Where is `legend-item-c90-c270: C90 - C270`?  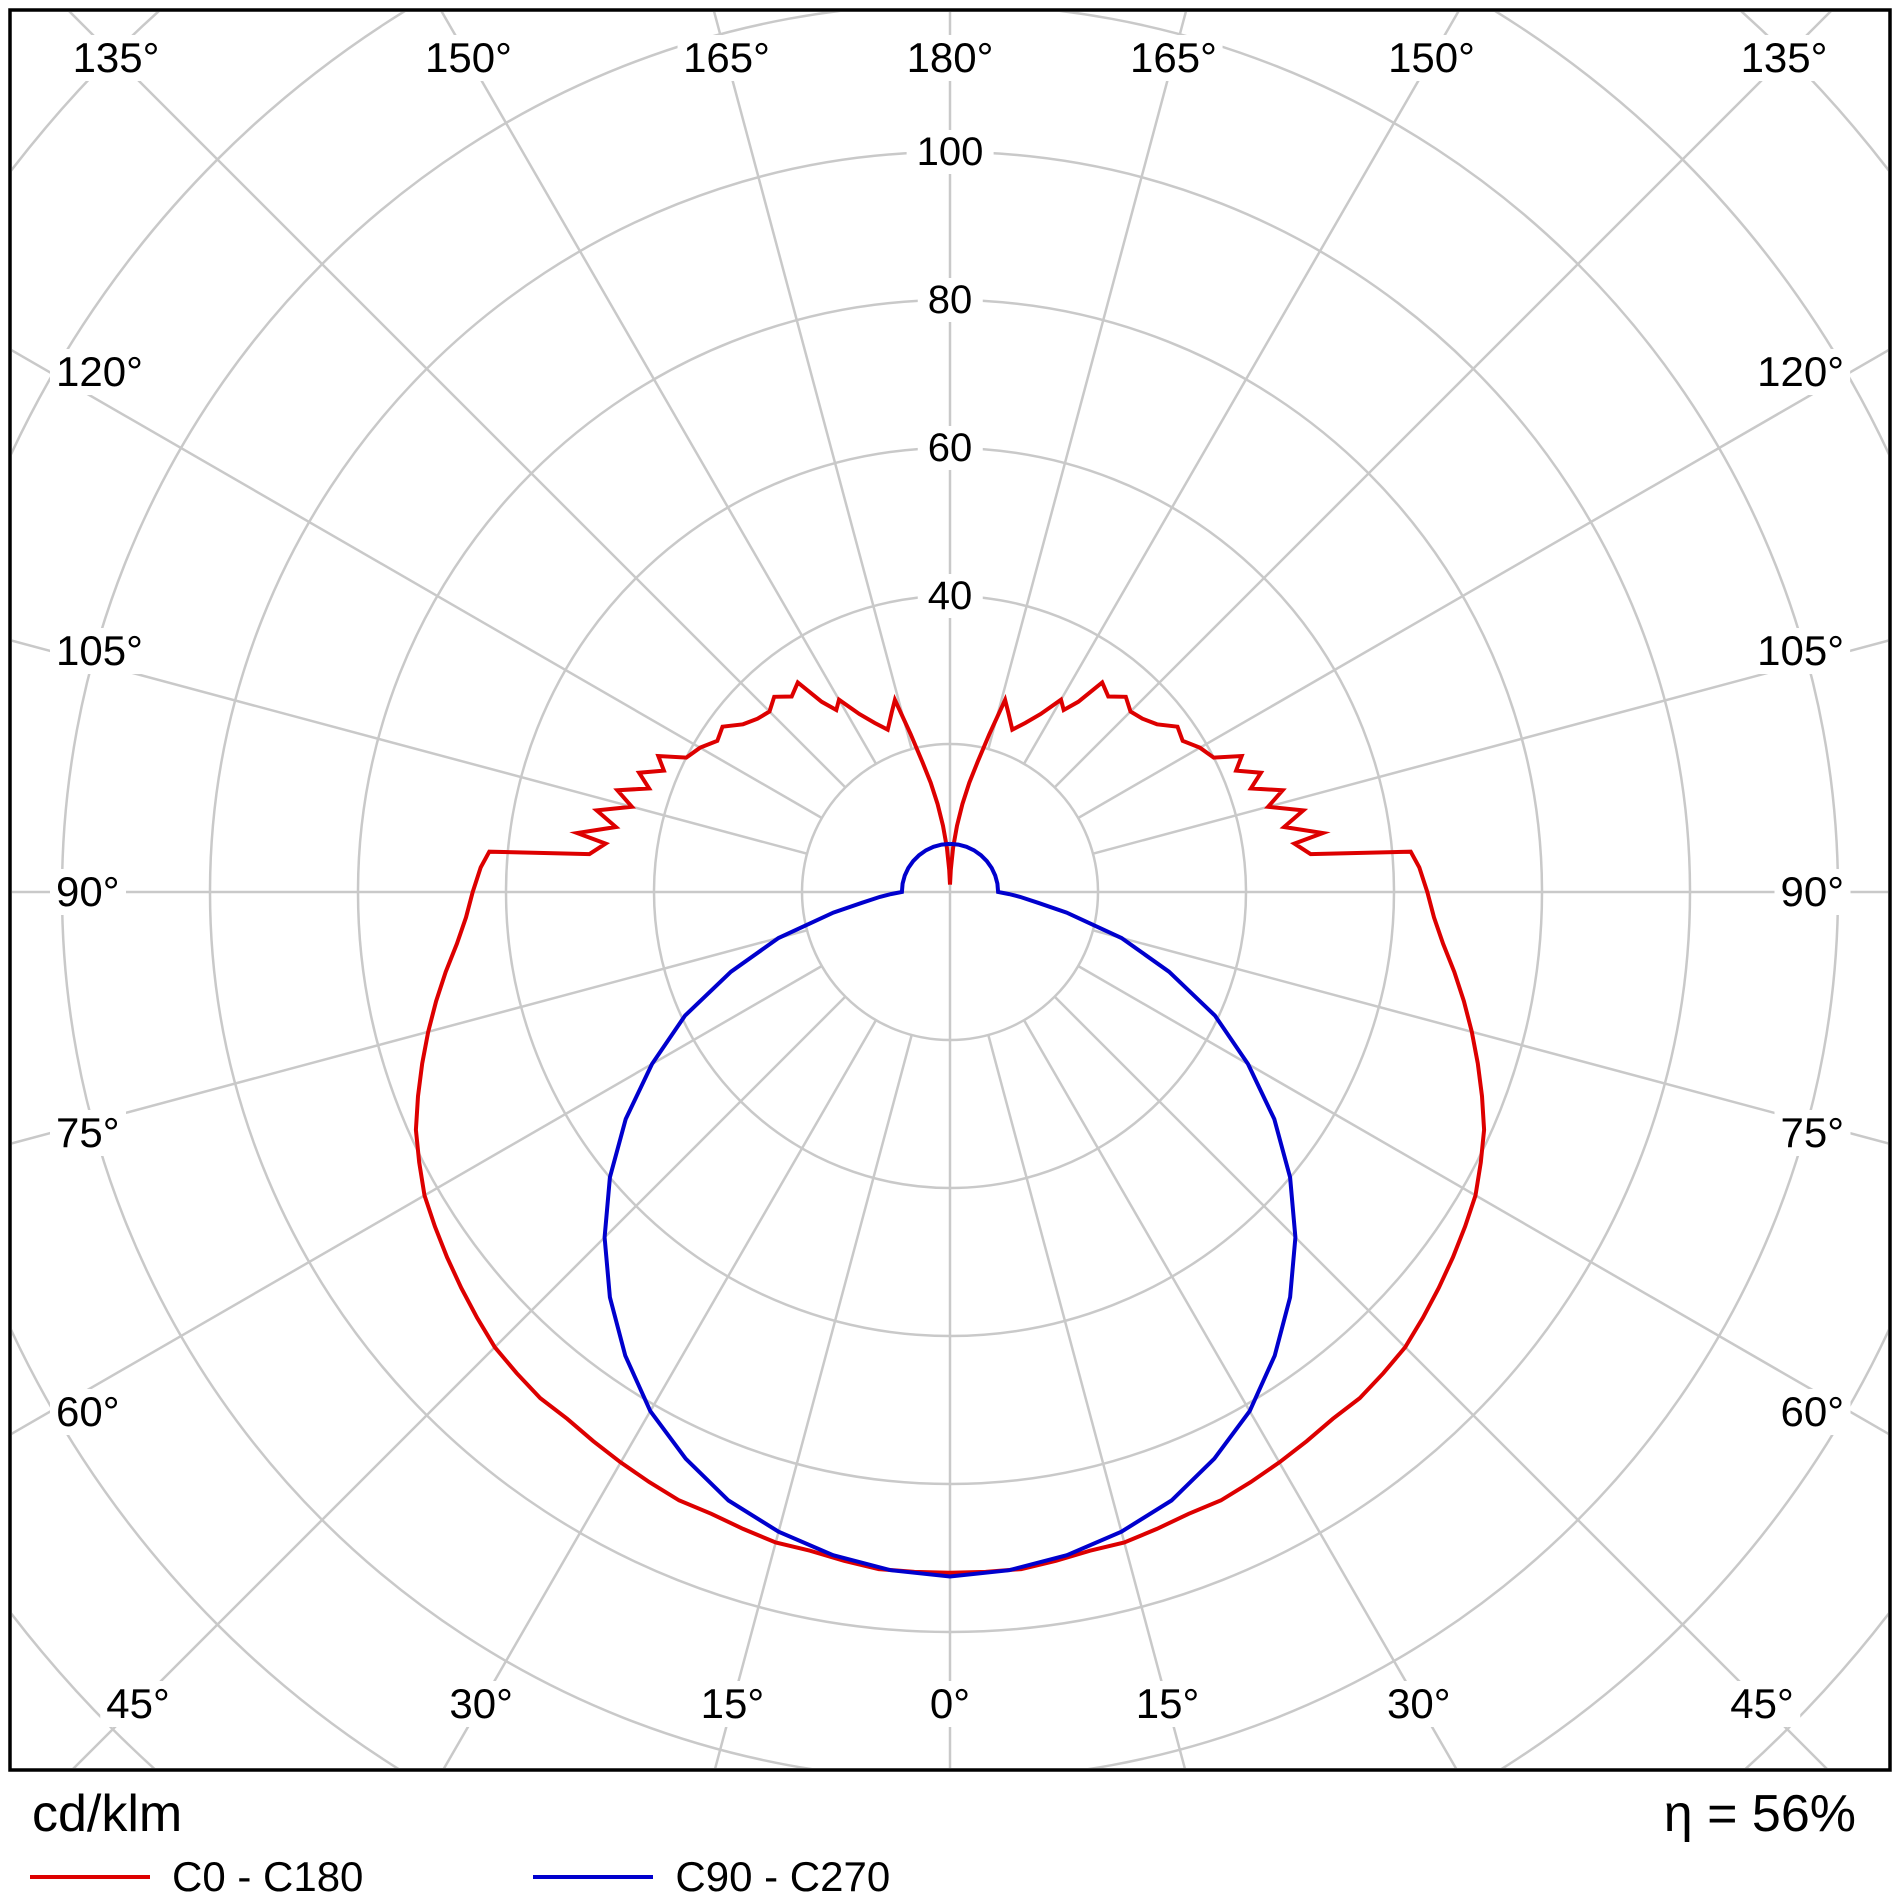
legend-item-c90-c270: C90 - C270 is located at coordinates (711, 1877).